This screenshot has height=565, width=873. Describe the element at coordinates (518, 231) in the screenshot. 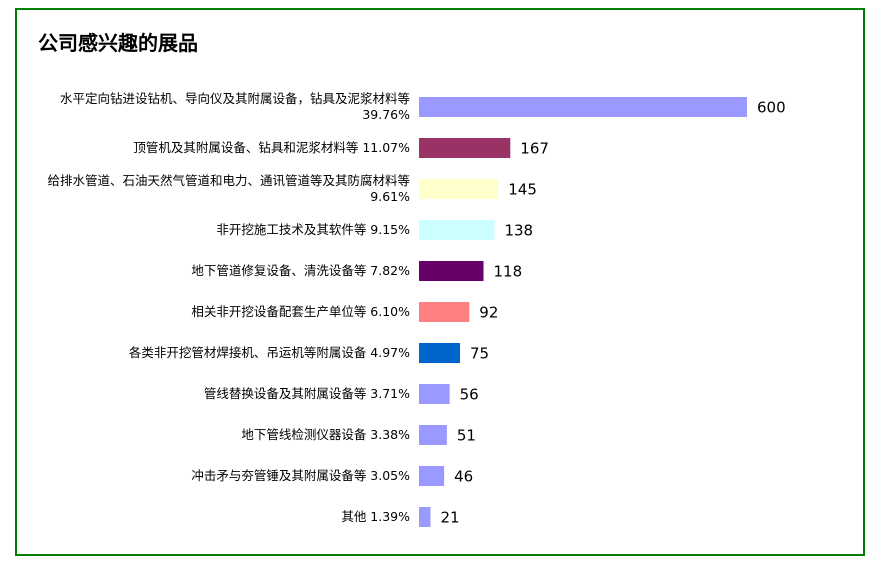

I see `value-label: 138` at that location.